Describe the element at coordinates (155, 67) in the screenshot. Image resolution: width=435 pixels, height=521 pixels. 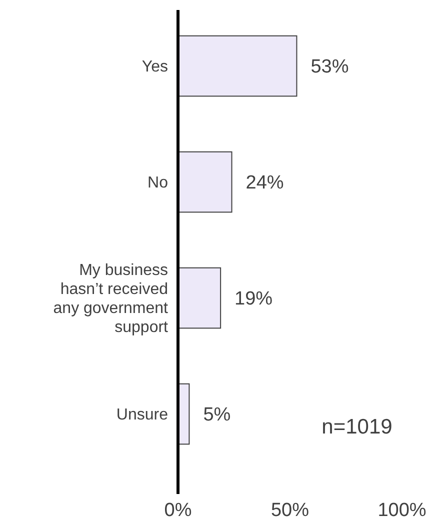
I see `y-tick-label: Yes` at that location.